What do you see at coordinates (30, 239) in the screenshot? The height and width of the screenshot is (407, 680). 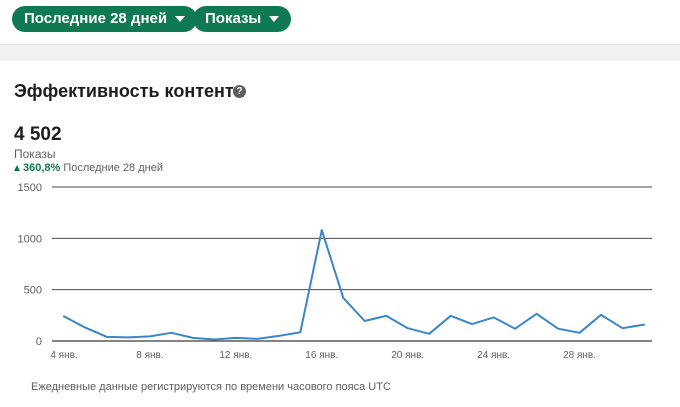 I see `y-tick-label: 1000` at bounding box center [30, 239].